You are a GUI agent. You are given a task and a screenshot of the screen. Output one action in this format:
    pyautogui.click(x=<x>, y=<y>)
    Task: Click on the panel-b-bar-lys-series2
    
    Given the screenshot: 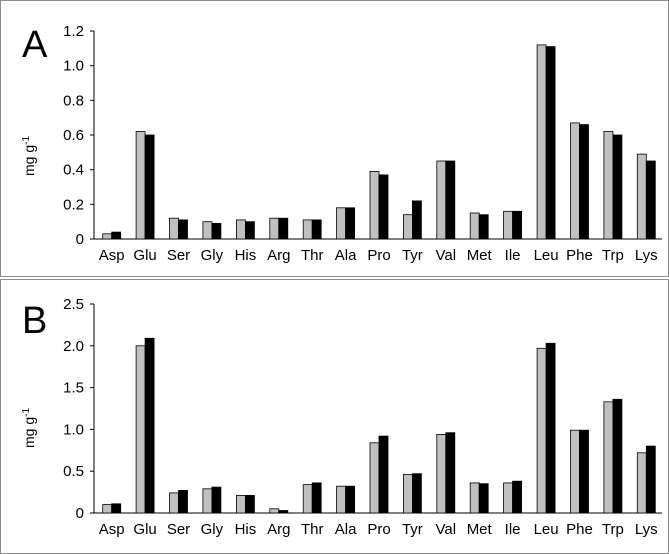 What is the action you would take?
    pyautogui.click(x=650, y=479)
    